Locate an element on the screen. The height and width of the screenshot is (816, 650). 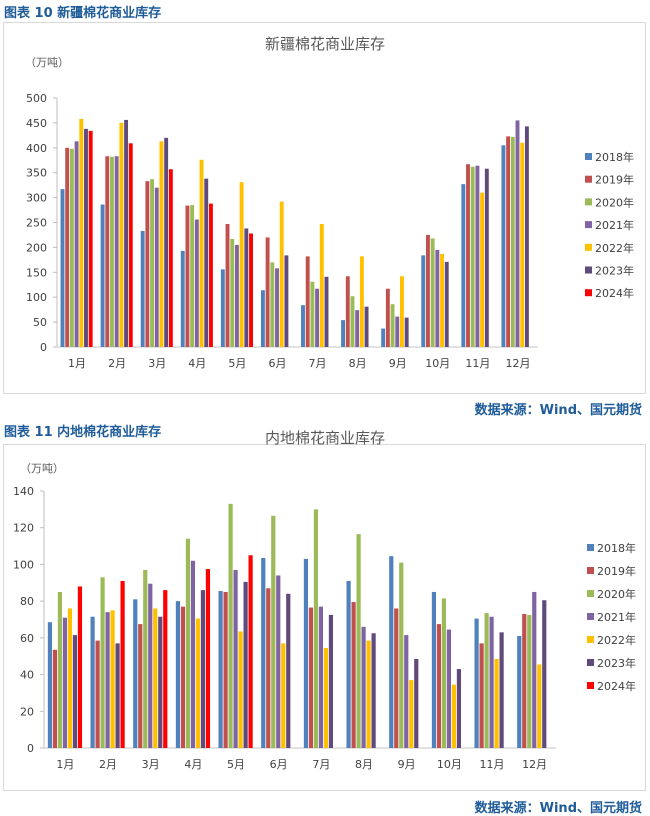
chart-1-legend-label: 2021年 is located at coordinates (614, 225).